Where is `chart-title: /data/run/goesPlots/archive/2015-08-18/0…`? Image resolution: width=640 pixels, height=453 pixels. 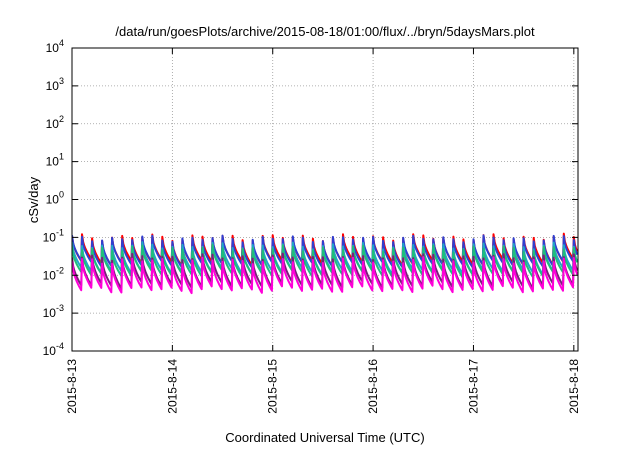 chart-title: /data/run/goesPlots/archive/2015-08-18/0… is located at coordinates (325, 31).